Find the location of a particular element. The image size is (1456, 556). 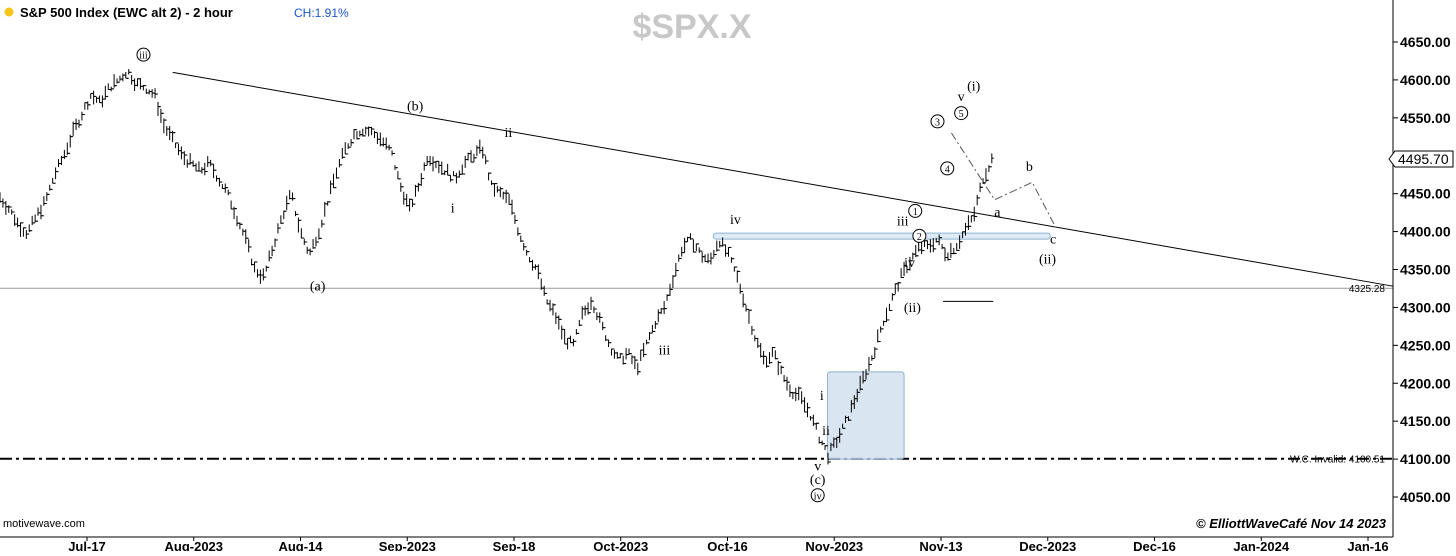

last-price-label: 4495.70 is located at coordinates (1423, 159).